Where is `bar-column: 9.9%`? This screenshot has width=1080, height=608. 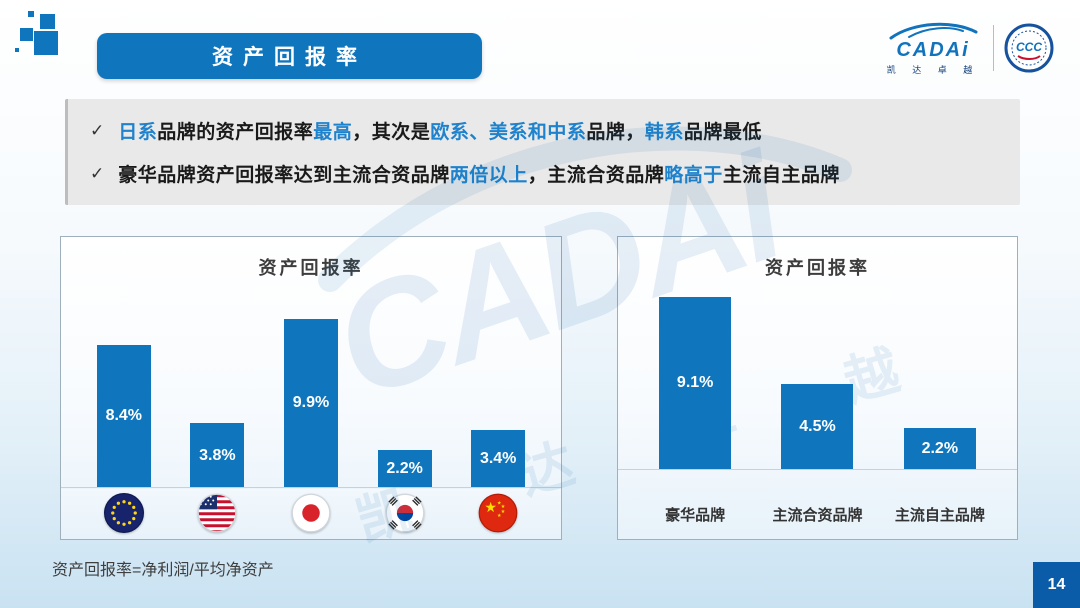
bar-column: 9.9% is located at coordinates (311, 385).